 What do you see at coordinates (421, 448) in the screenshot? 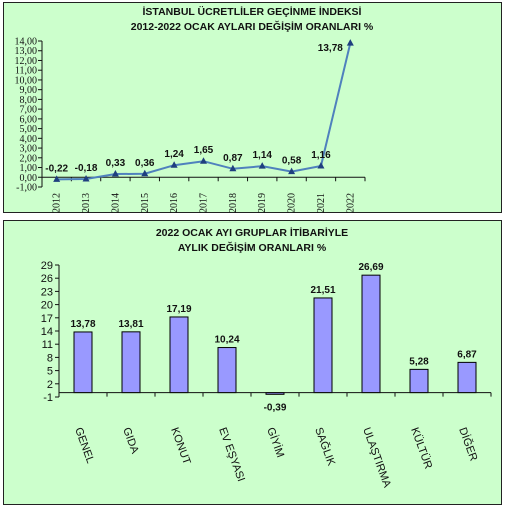
I see `x-tick-label: KÜLTÜR` at bounding box center [421, 448].